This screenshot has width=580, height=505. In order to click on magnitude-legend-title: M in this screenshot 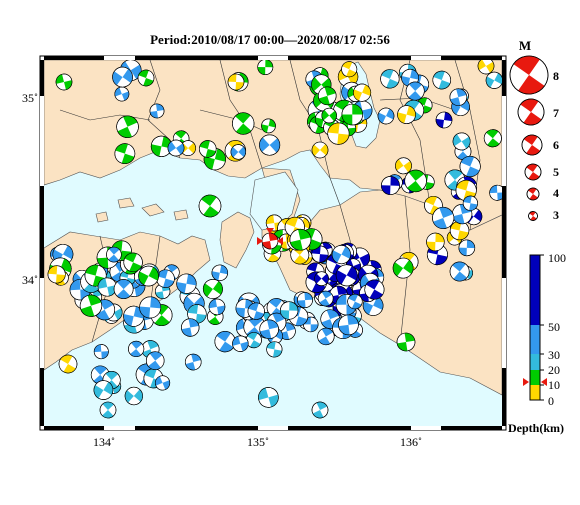, I will do `click(525, 45)`.